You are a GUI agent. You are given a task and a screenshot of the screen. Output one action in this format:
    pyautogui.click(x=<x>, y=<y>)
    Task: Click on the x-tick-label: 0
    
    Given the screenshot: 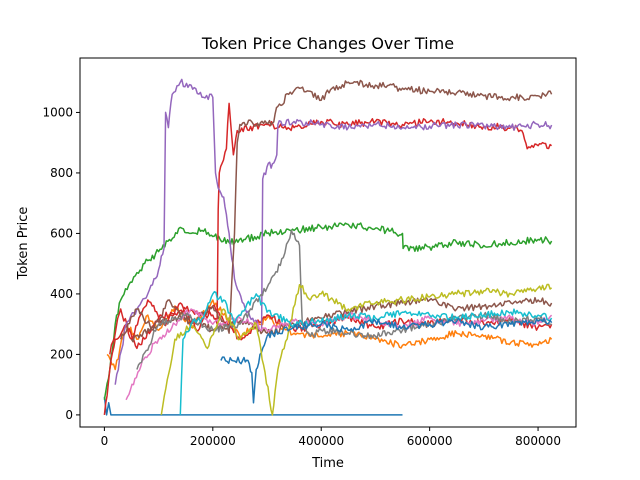 What is the action you would take?
    pyautogui.click(x=105, y=441)
    